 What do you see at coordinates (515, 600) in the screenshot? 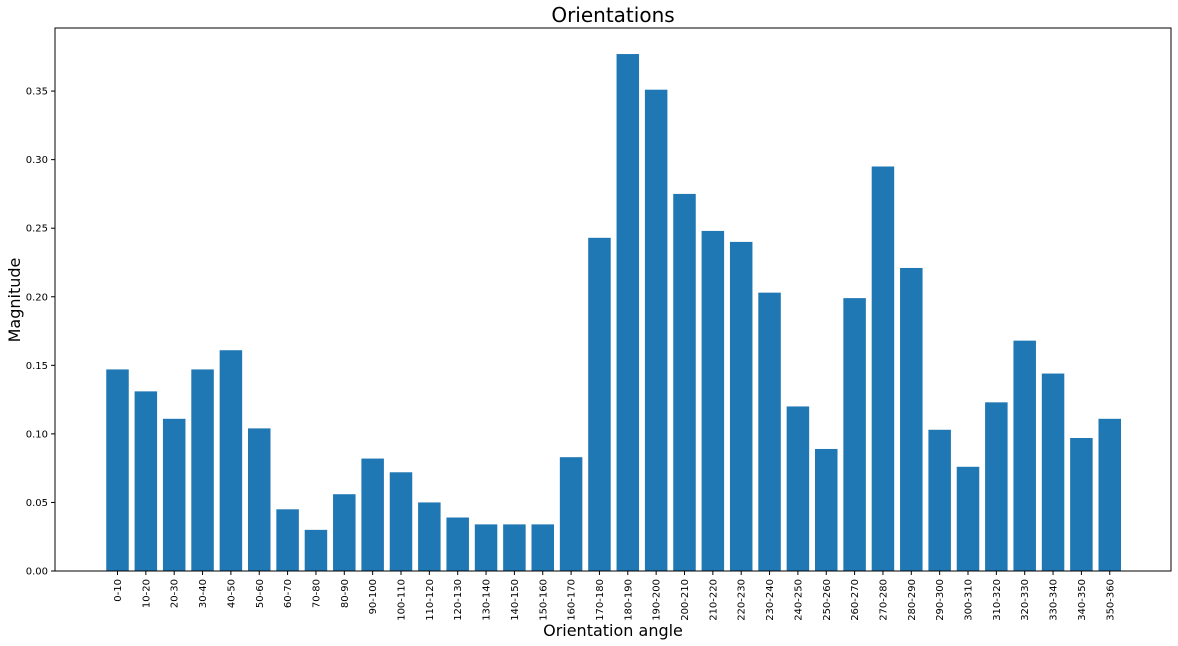
I see `x-tick-label: 140-150` at bounding box center [515, 600].